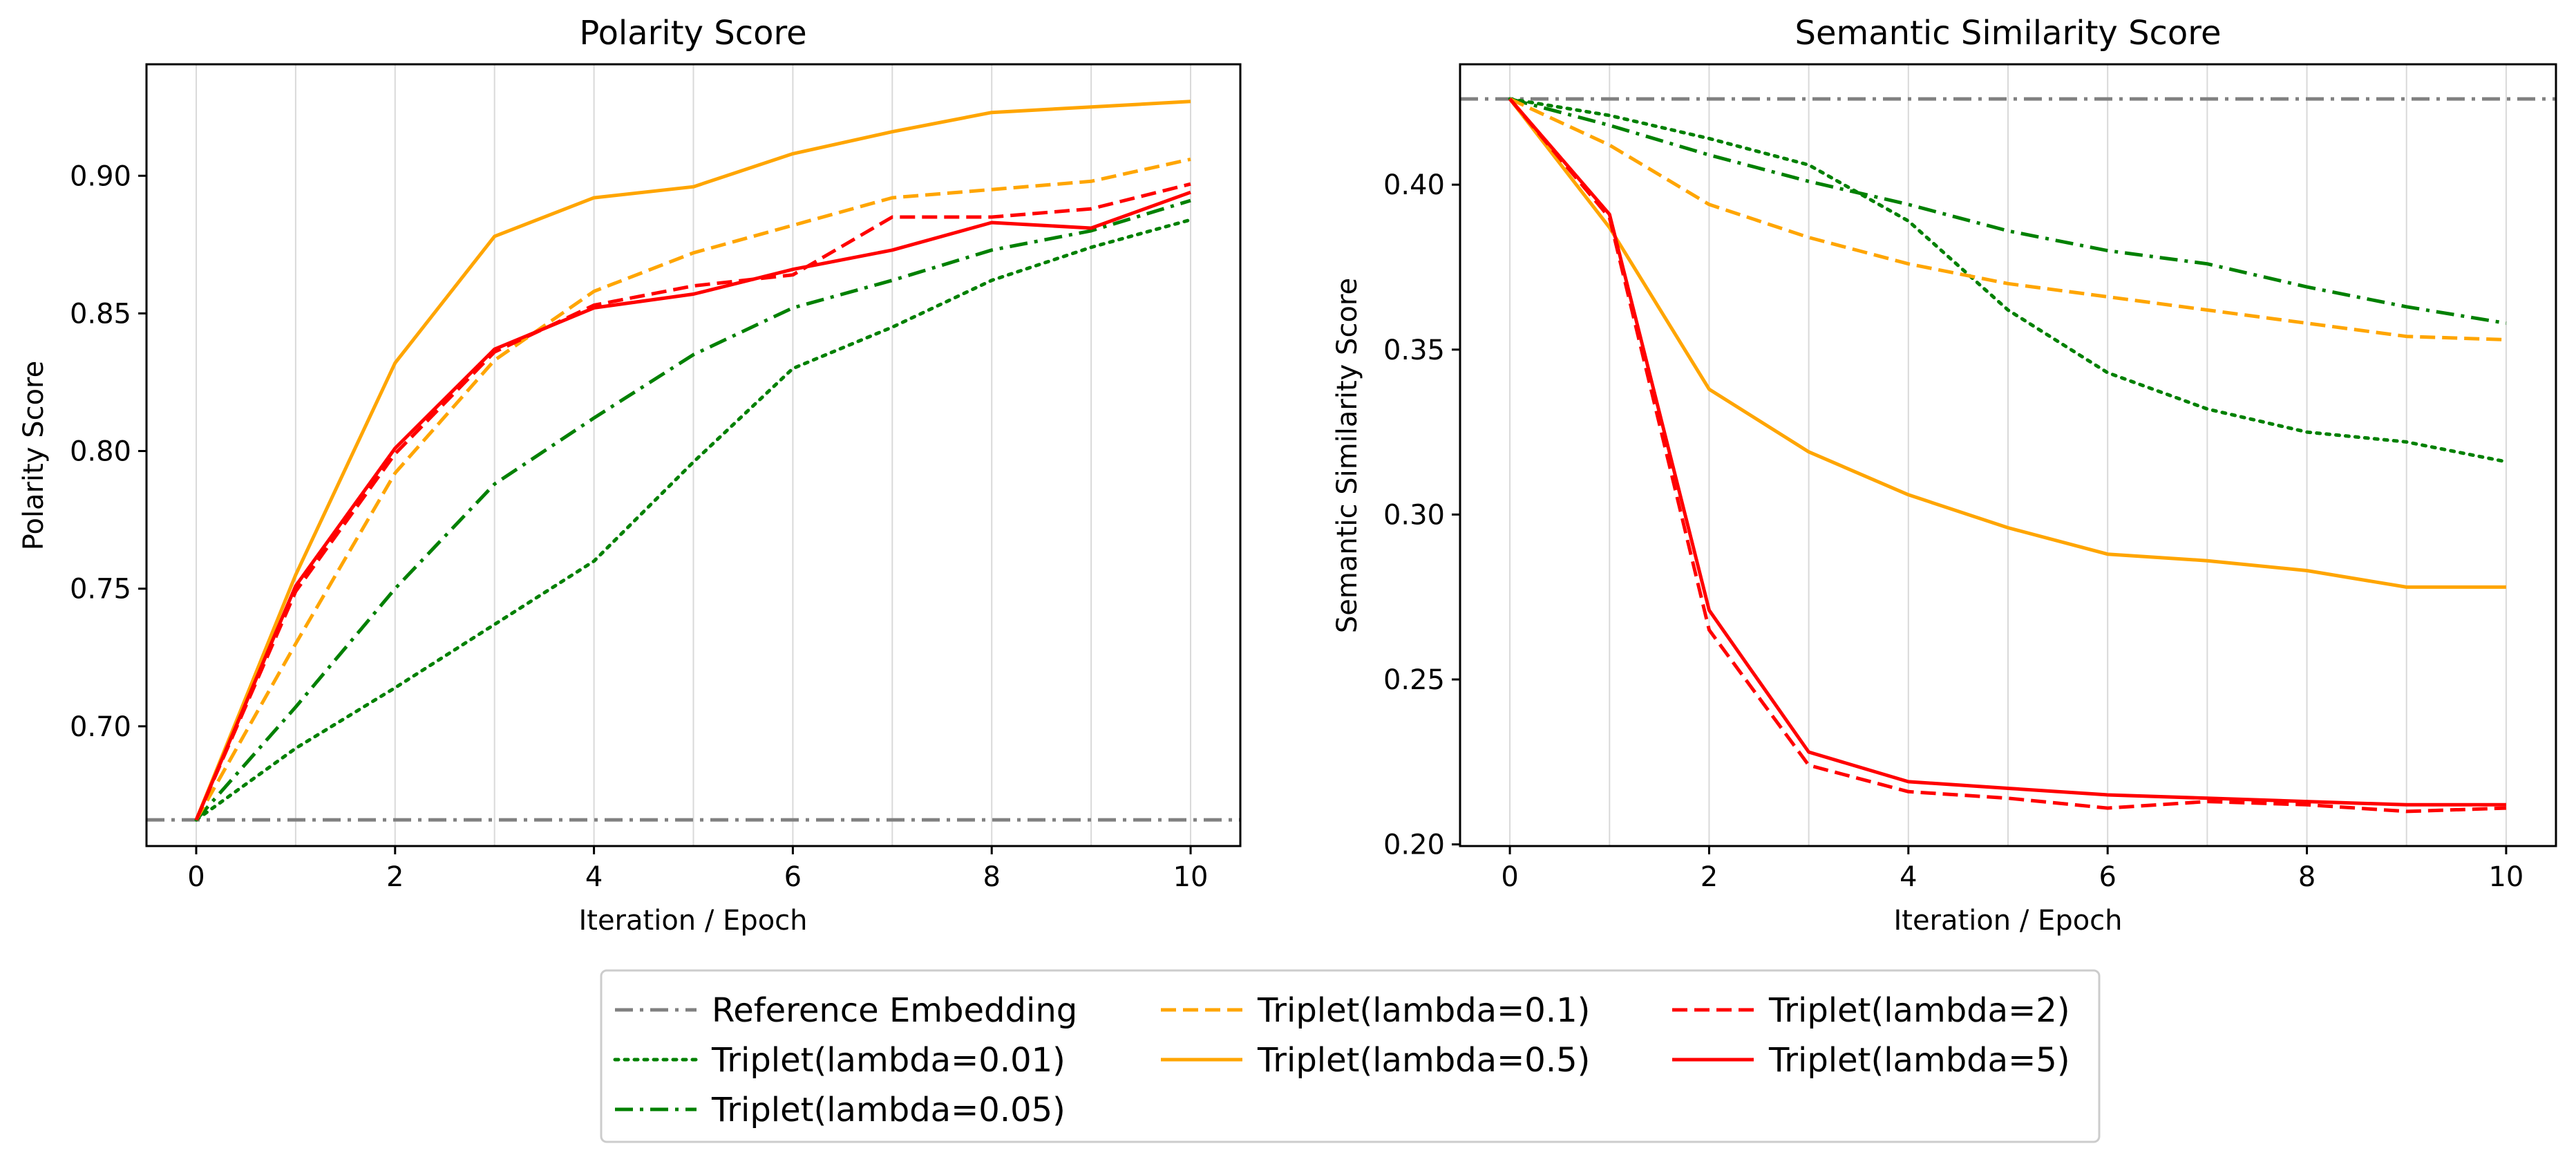  Describe the element at coordinates (1919, 1060) in the screenshot. I see `legend-label: Triplet(lambda=5)` at that location.